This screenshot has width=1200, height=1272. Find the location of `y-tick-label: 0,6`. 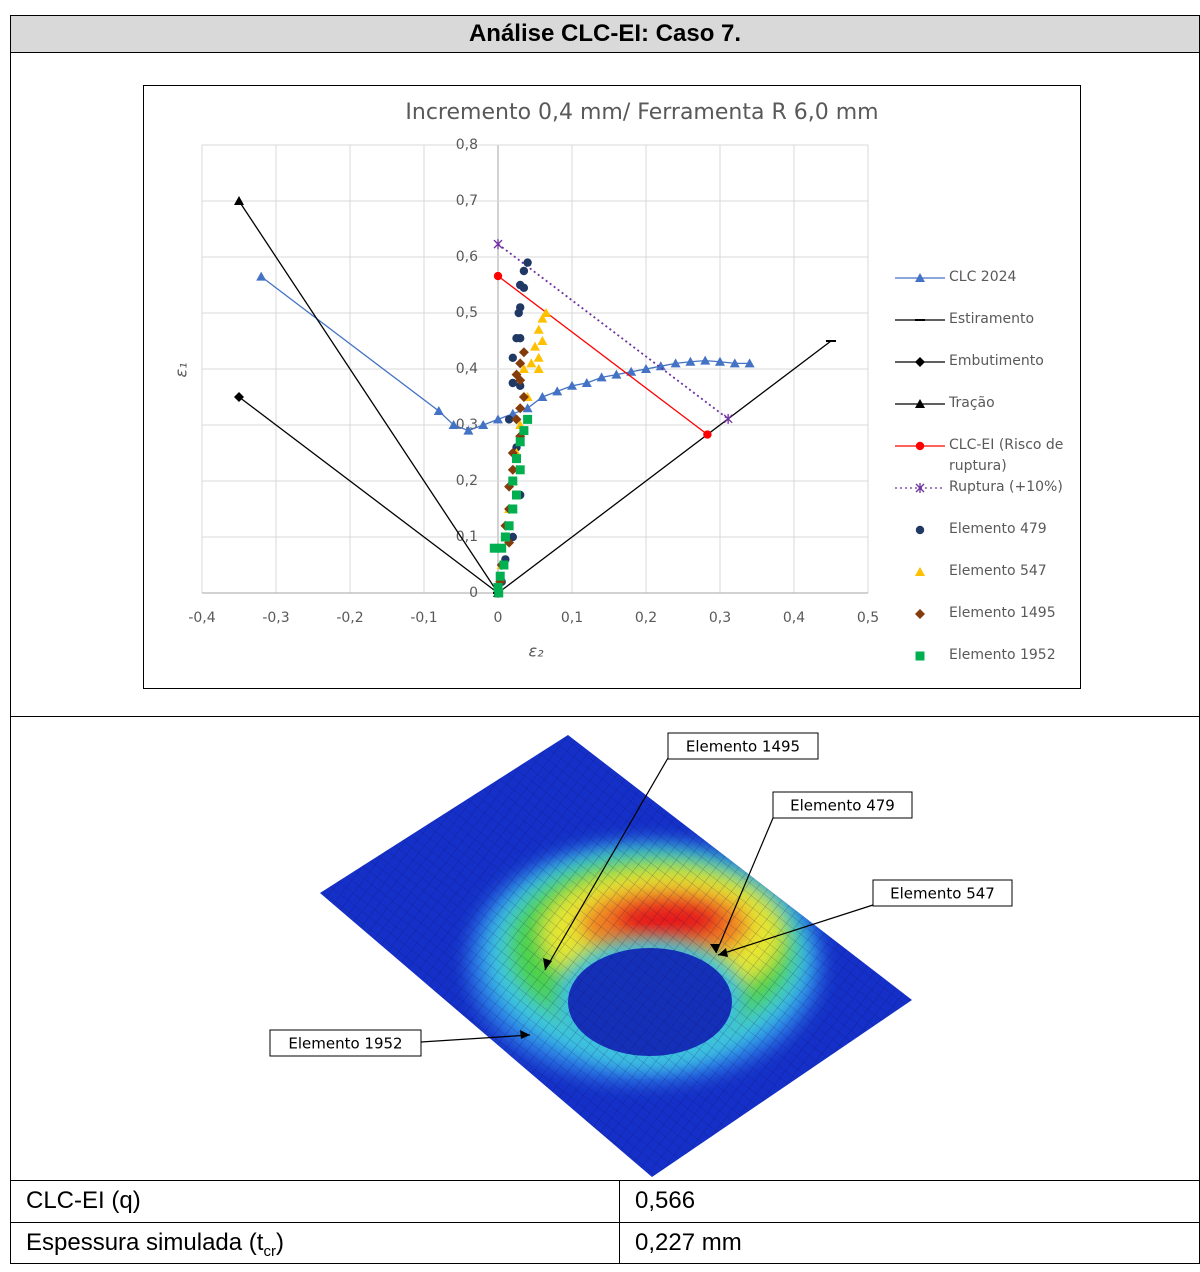

y-tick-label: 0,6 is located at coordinates (467, 257).